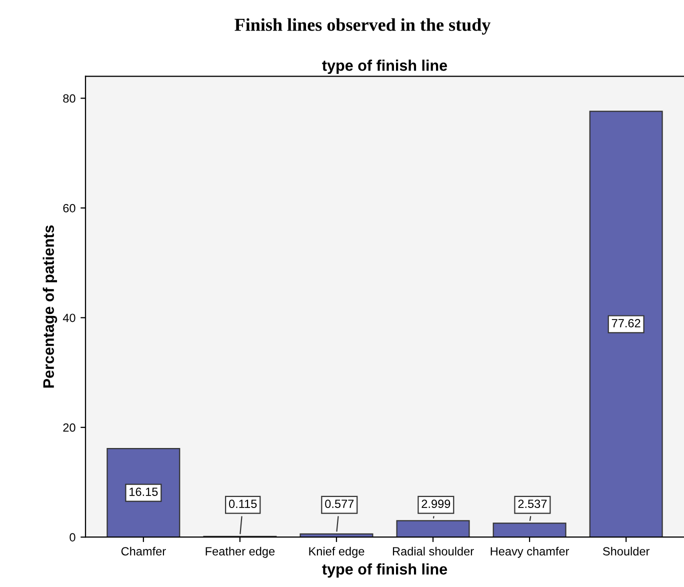  What do you see at coordinates (73, 537) in the screenshot?
I see `y-tick-label: 0` at bounding box center [73, 537].